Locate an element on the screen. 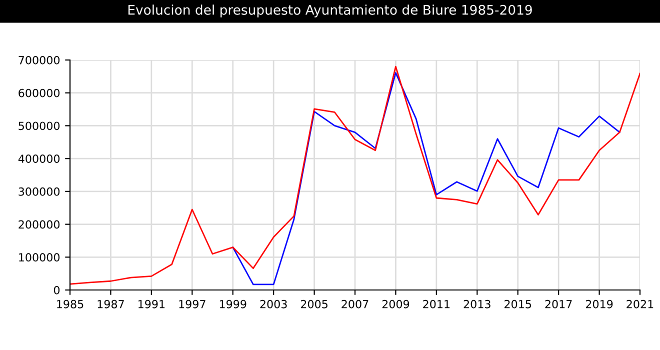  x-tick-label: 2009 is located at coordinates (396, 304).